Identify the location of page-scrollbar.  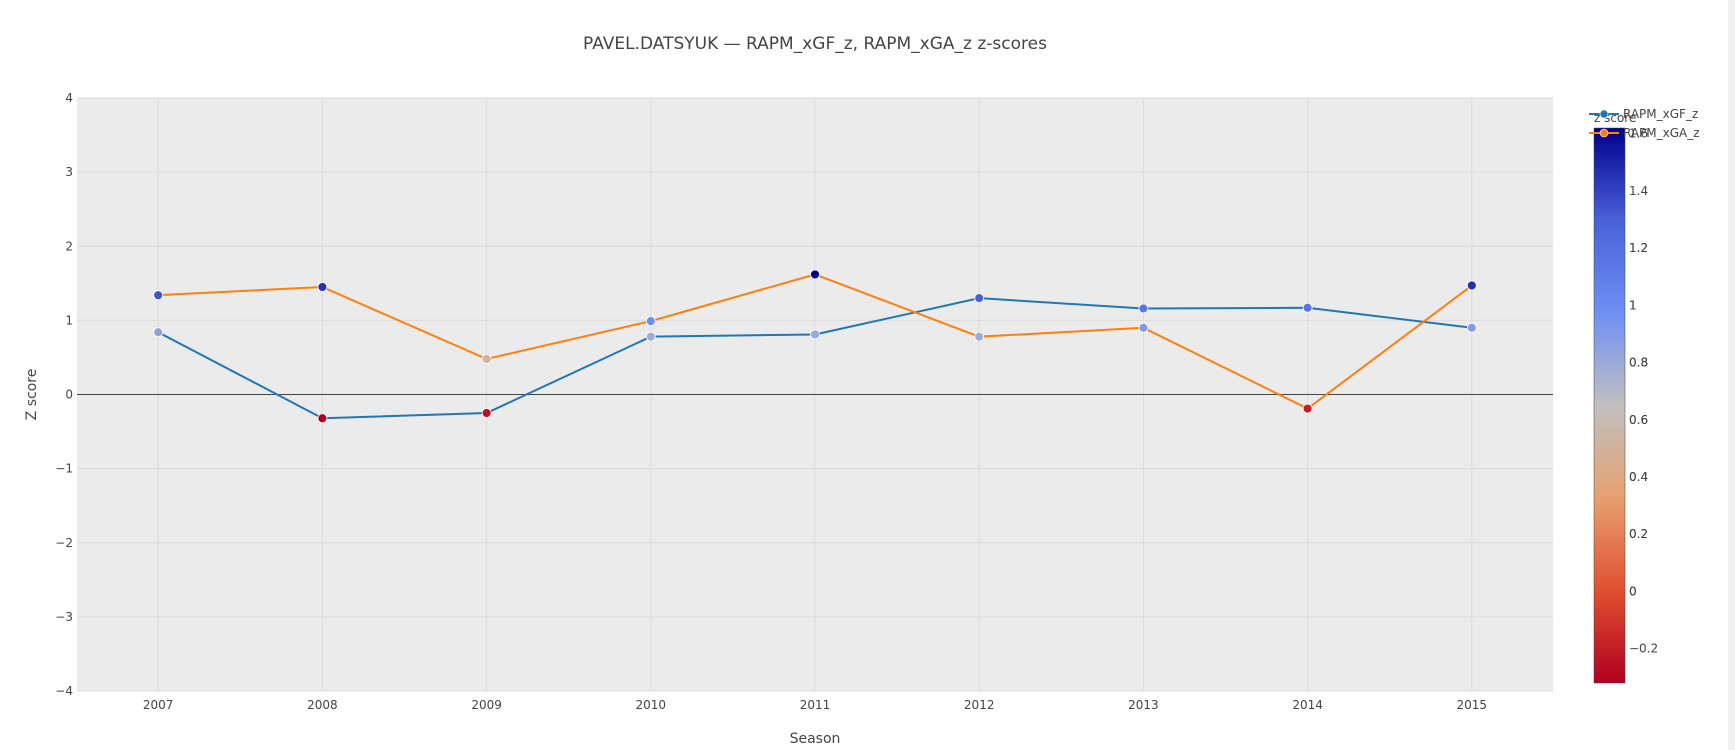
(1731, 375).